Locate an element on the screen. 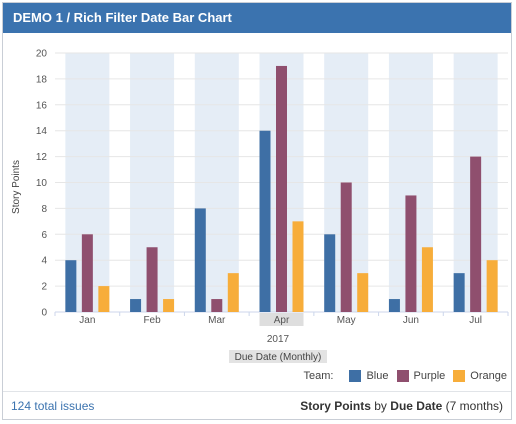 Image resolution: width=516 pixels, height=424 pixels. bar-blue-jun is located at coordinates (394, 305).